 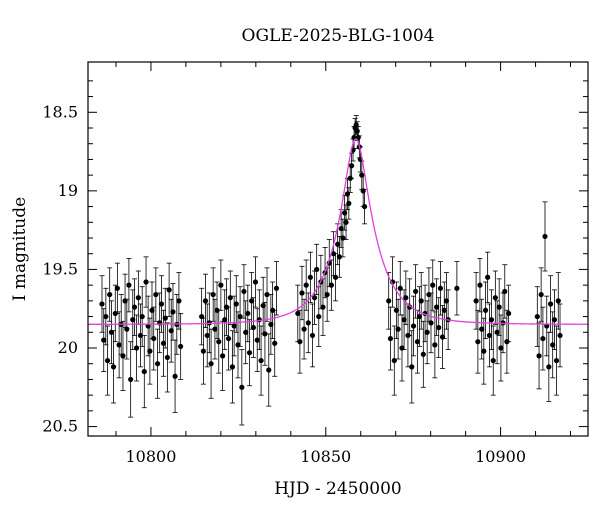 I want to click on chart-title: OGLE-2025-BLG-1004, so click(x=338, y=36).